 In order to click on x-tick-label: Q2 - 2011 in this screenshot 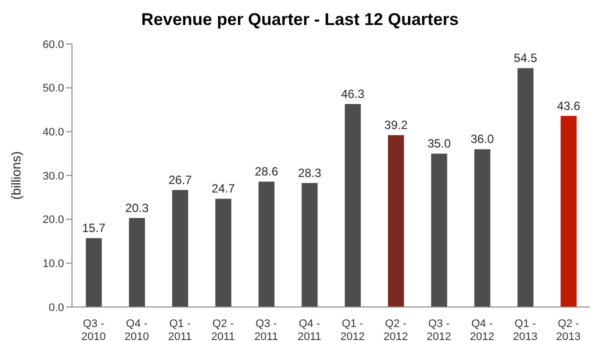, I will do `click(223, 329)`.